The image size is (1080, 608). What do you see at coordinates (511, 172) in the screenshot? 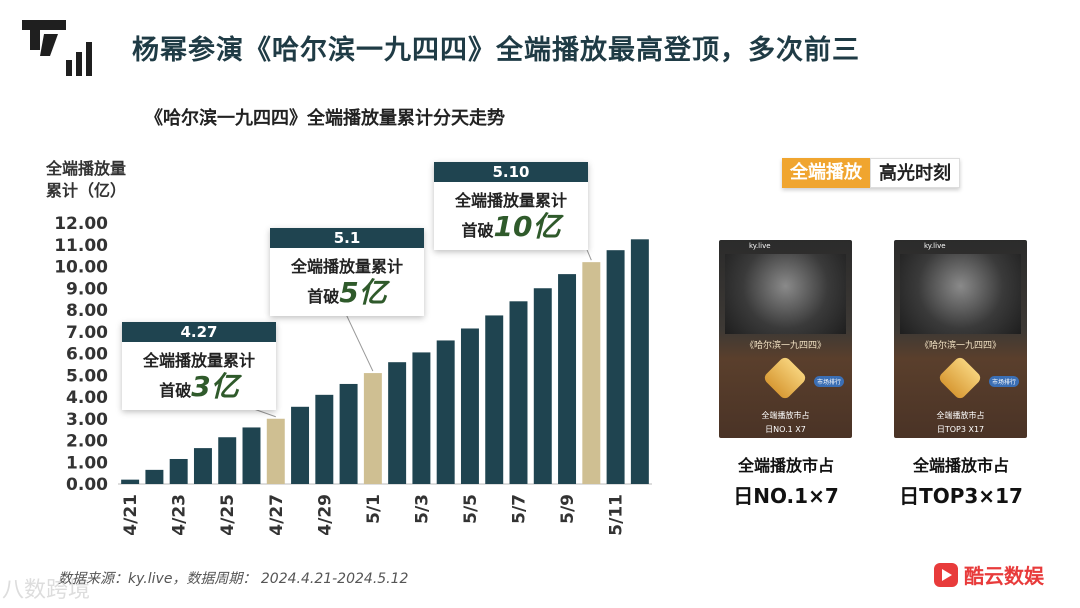
I see `callout-date: 5.10` at bounding box center [511, 172].